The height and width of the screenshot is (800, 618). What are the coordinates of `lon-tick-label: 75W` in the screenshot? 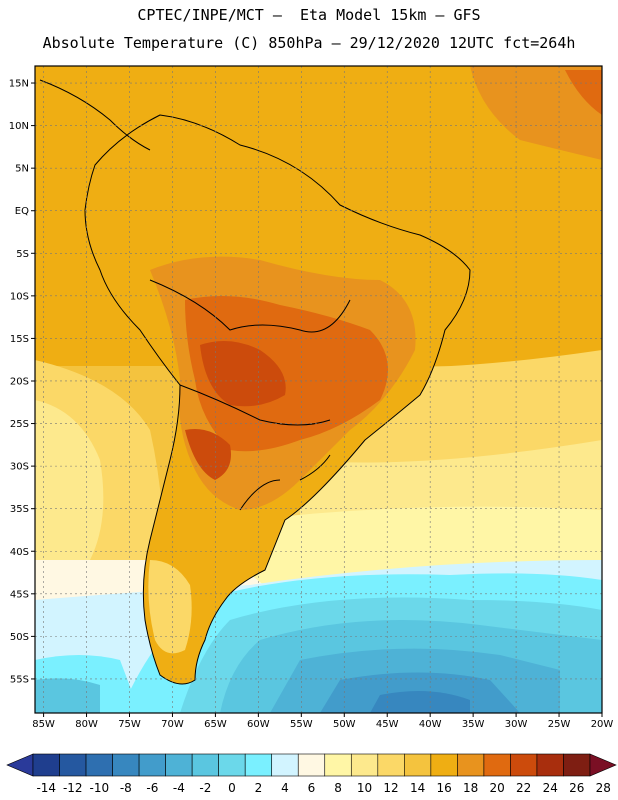 It's located at (129, 724).